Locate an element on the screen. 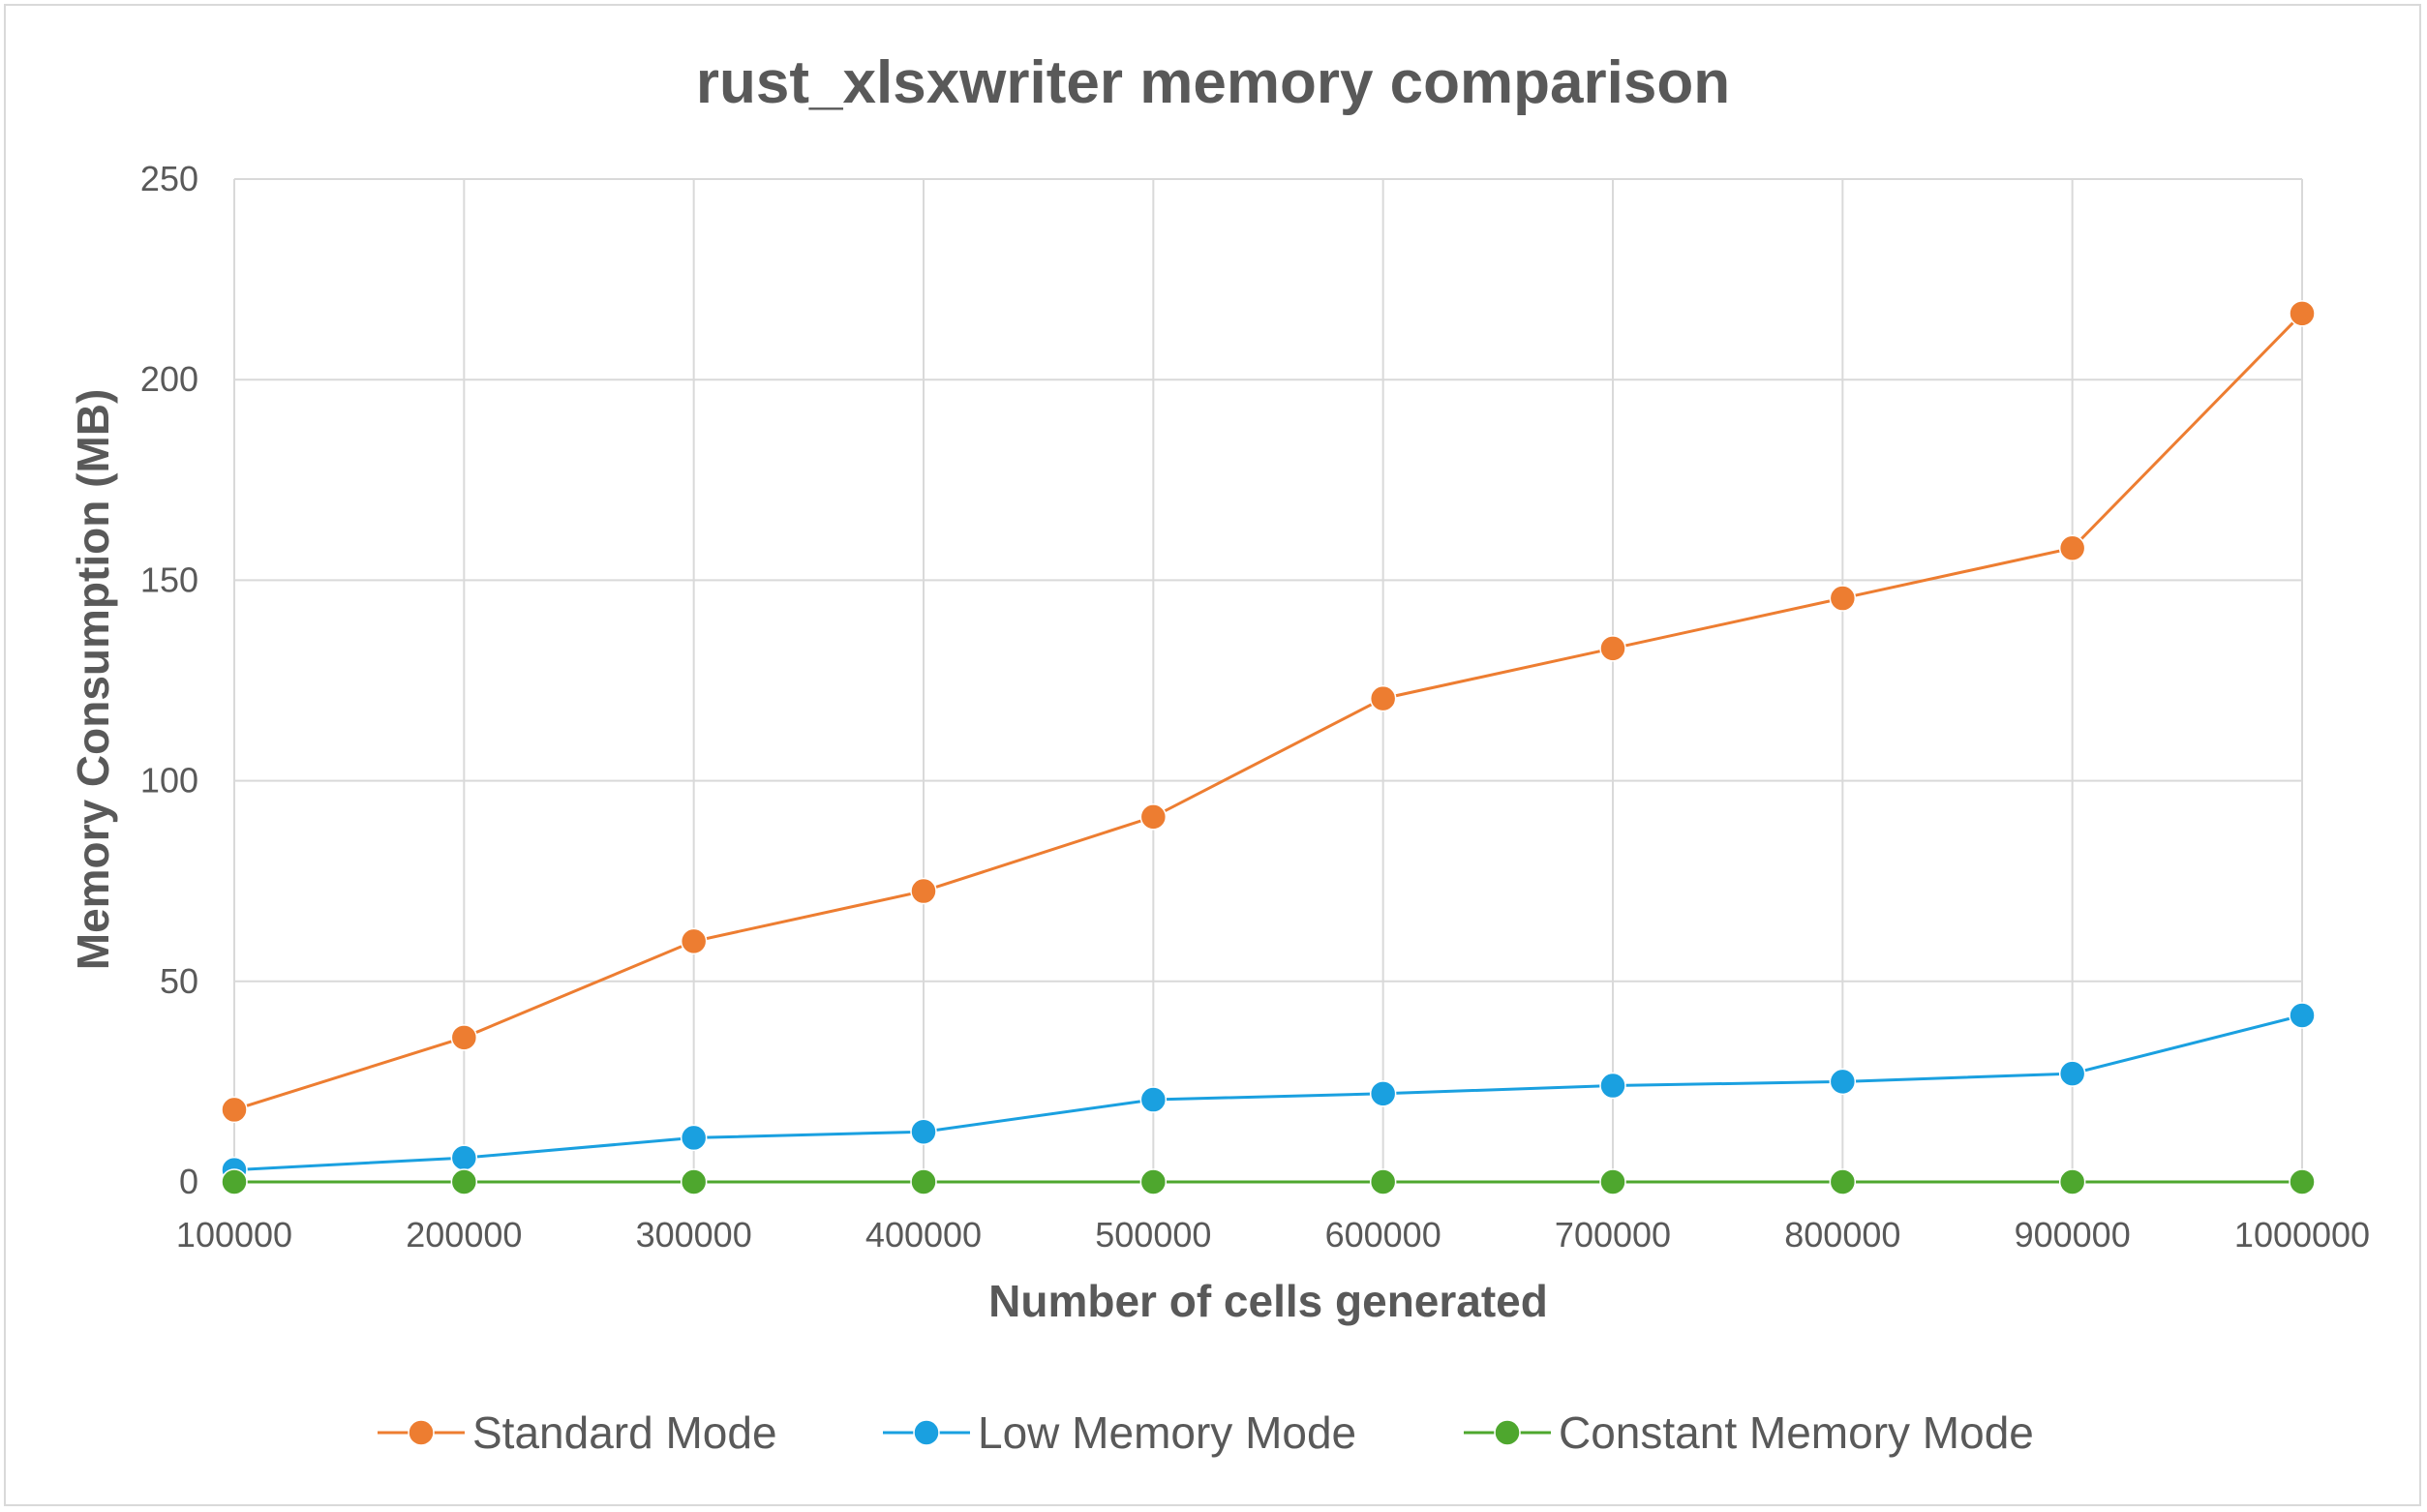  series-low-memory-mode is located at coordinates (1268, 1093).